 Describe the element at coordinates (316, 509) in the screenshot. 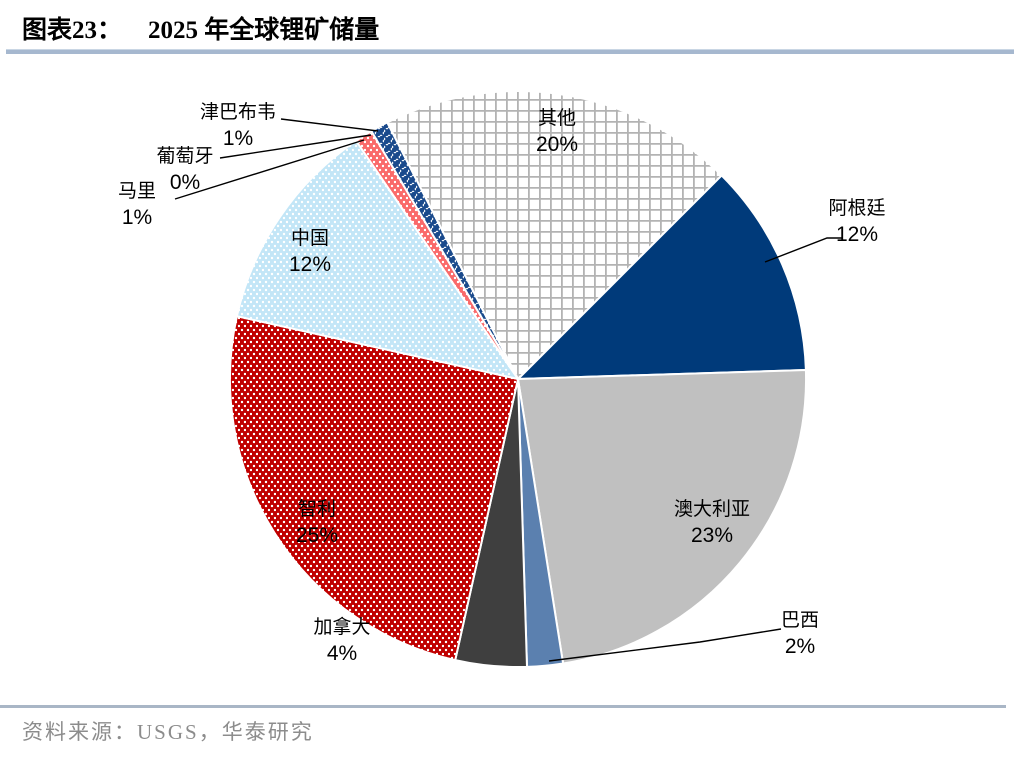

I see `slice-name-chile: 智利` at that location.